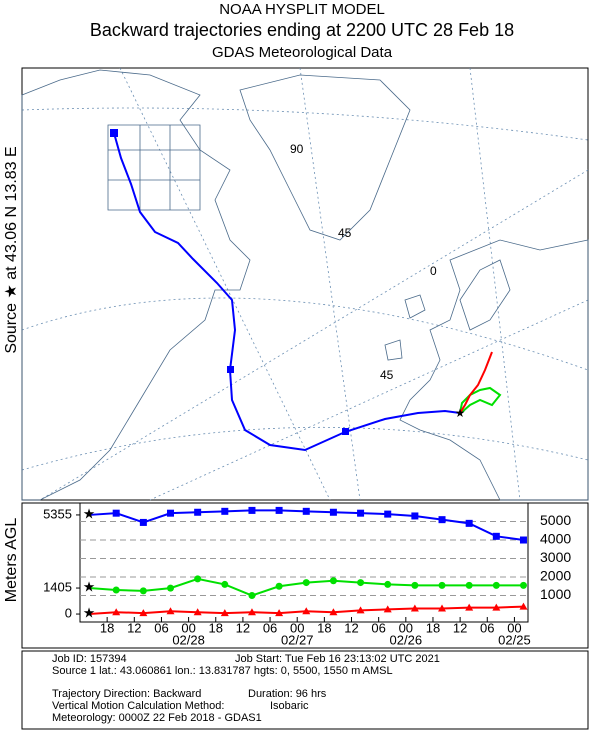 The width and height of the screenshot is (589, 730). What do you see at coordinates (154, 167) in the screenshot?
I see `provinces` at bounding box center [154, 167].